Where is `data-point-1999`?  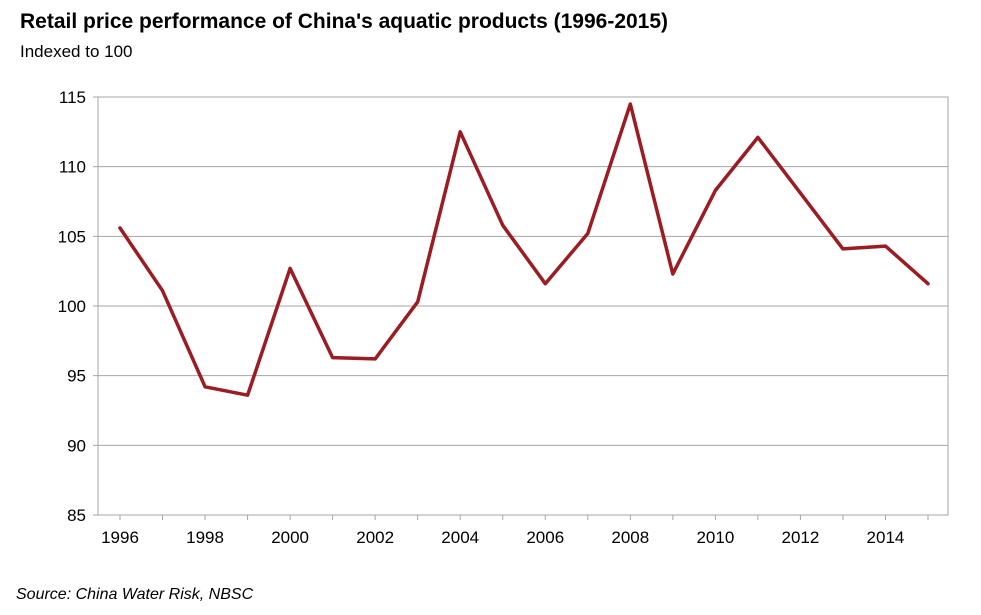 data-point-1999 is located at coordinates (248, 395).